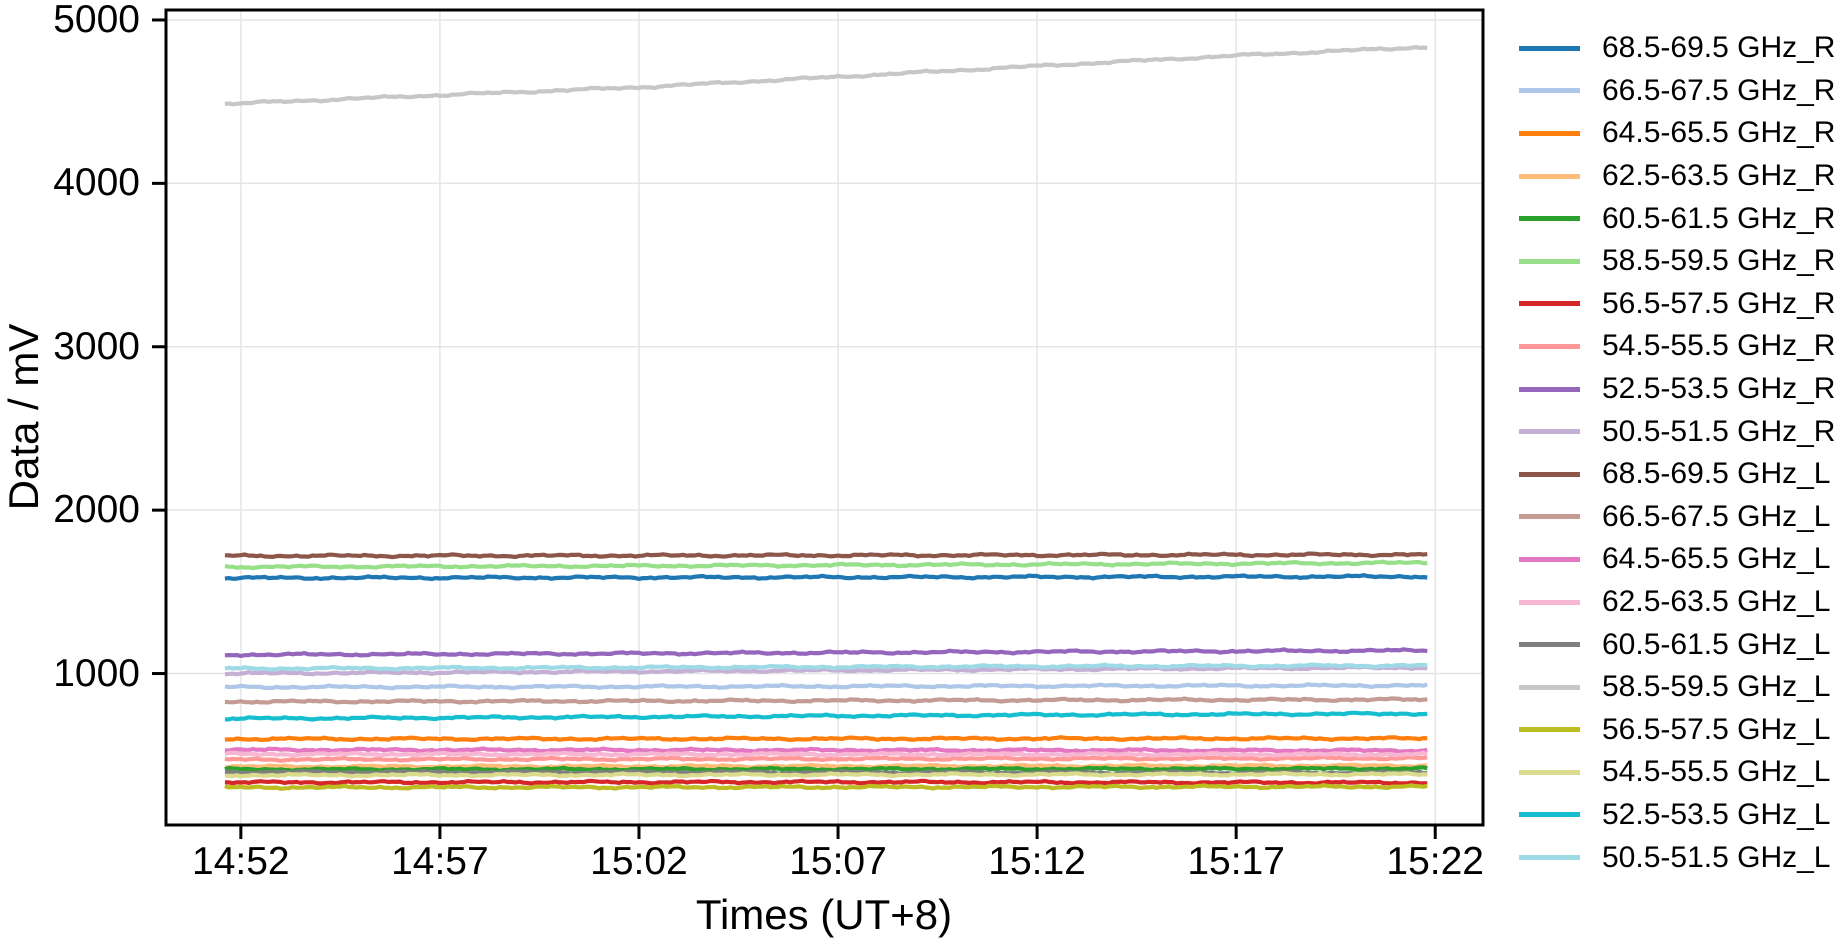  I want to click on legend-label: 50.5-51.5 GHz_R, so click(1719, 431).